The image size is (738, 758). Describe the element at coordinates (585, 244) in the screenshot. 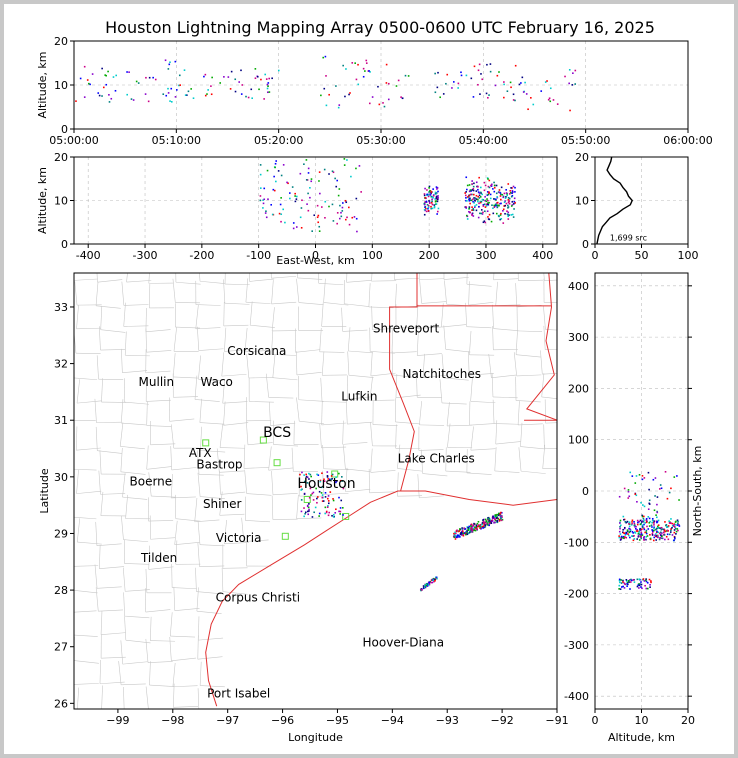

I see `y-tick-label: 0` at that location.